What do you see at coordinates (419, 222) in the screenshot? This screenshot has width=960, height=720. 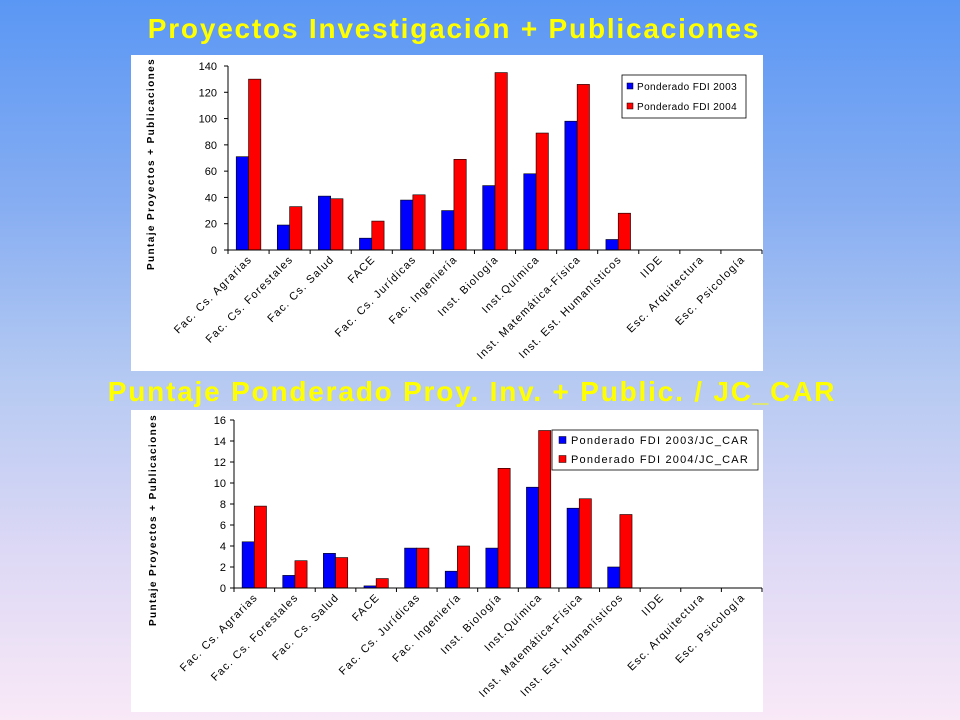 I see `chart-1-bar-ponderado-fdi-2004-fac-cs-juridicas` at bounding box center [419, 222].